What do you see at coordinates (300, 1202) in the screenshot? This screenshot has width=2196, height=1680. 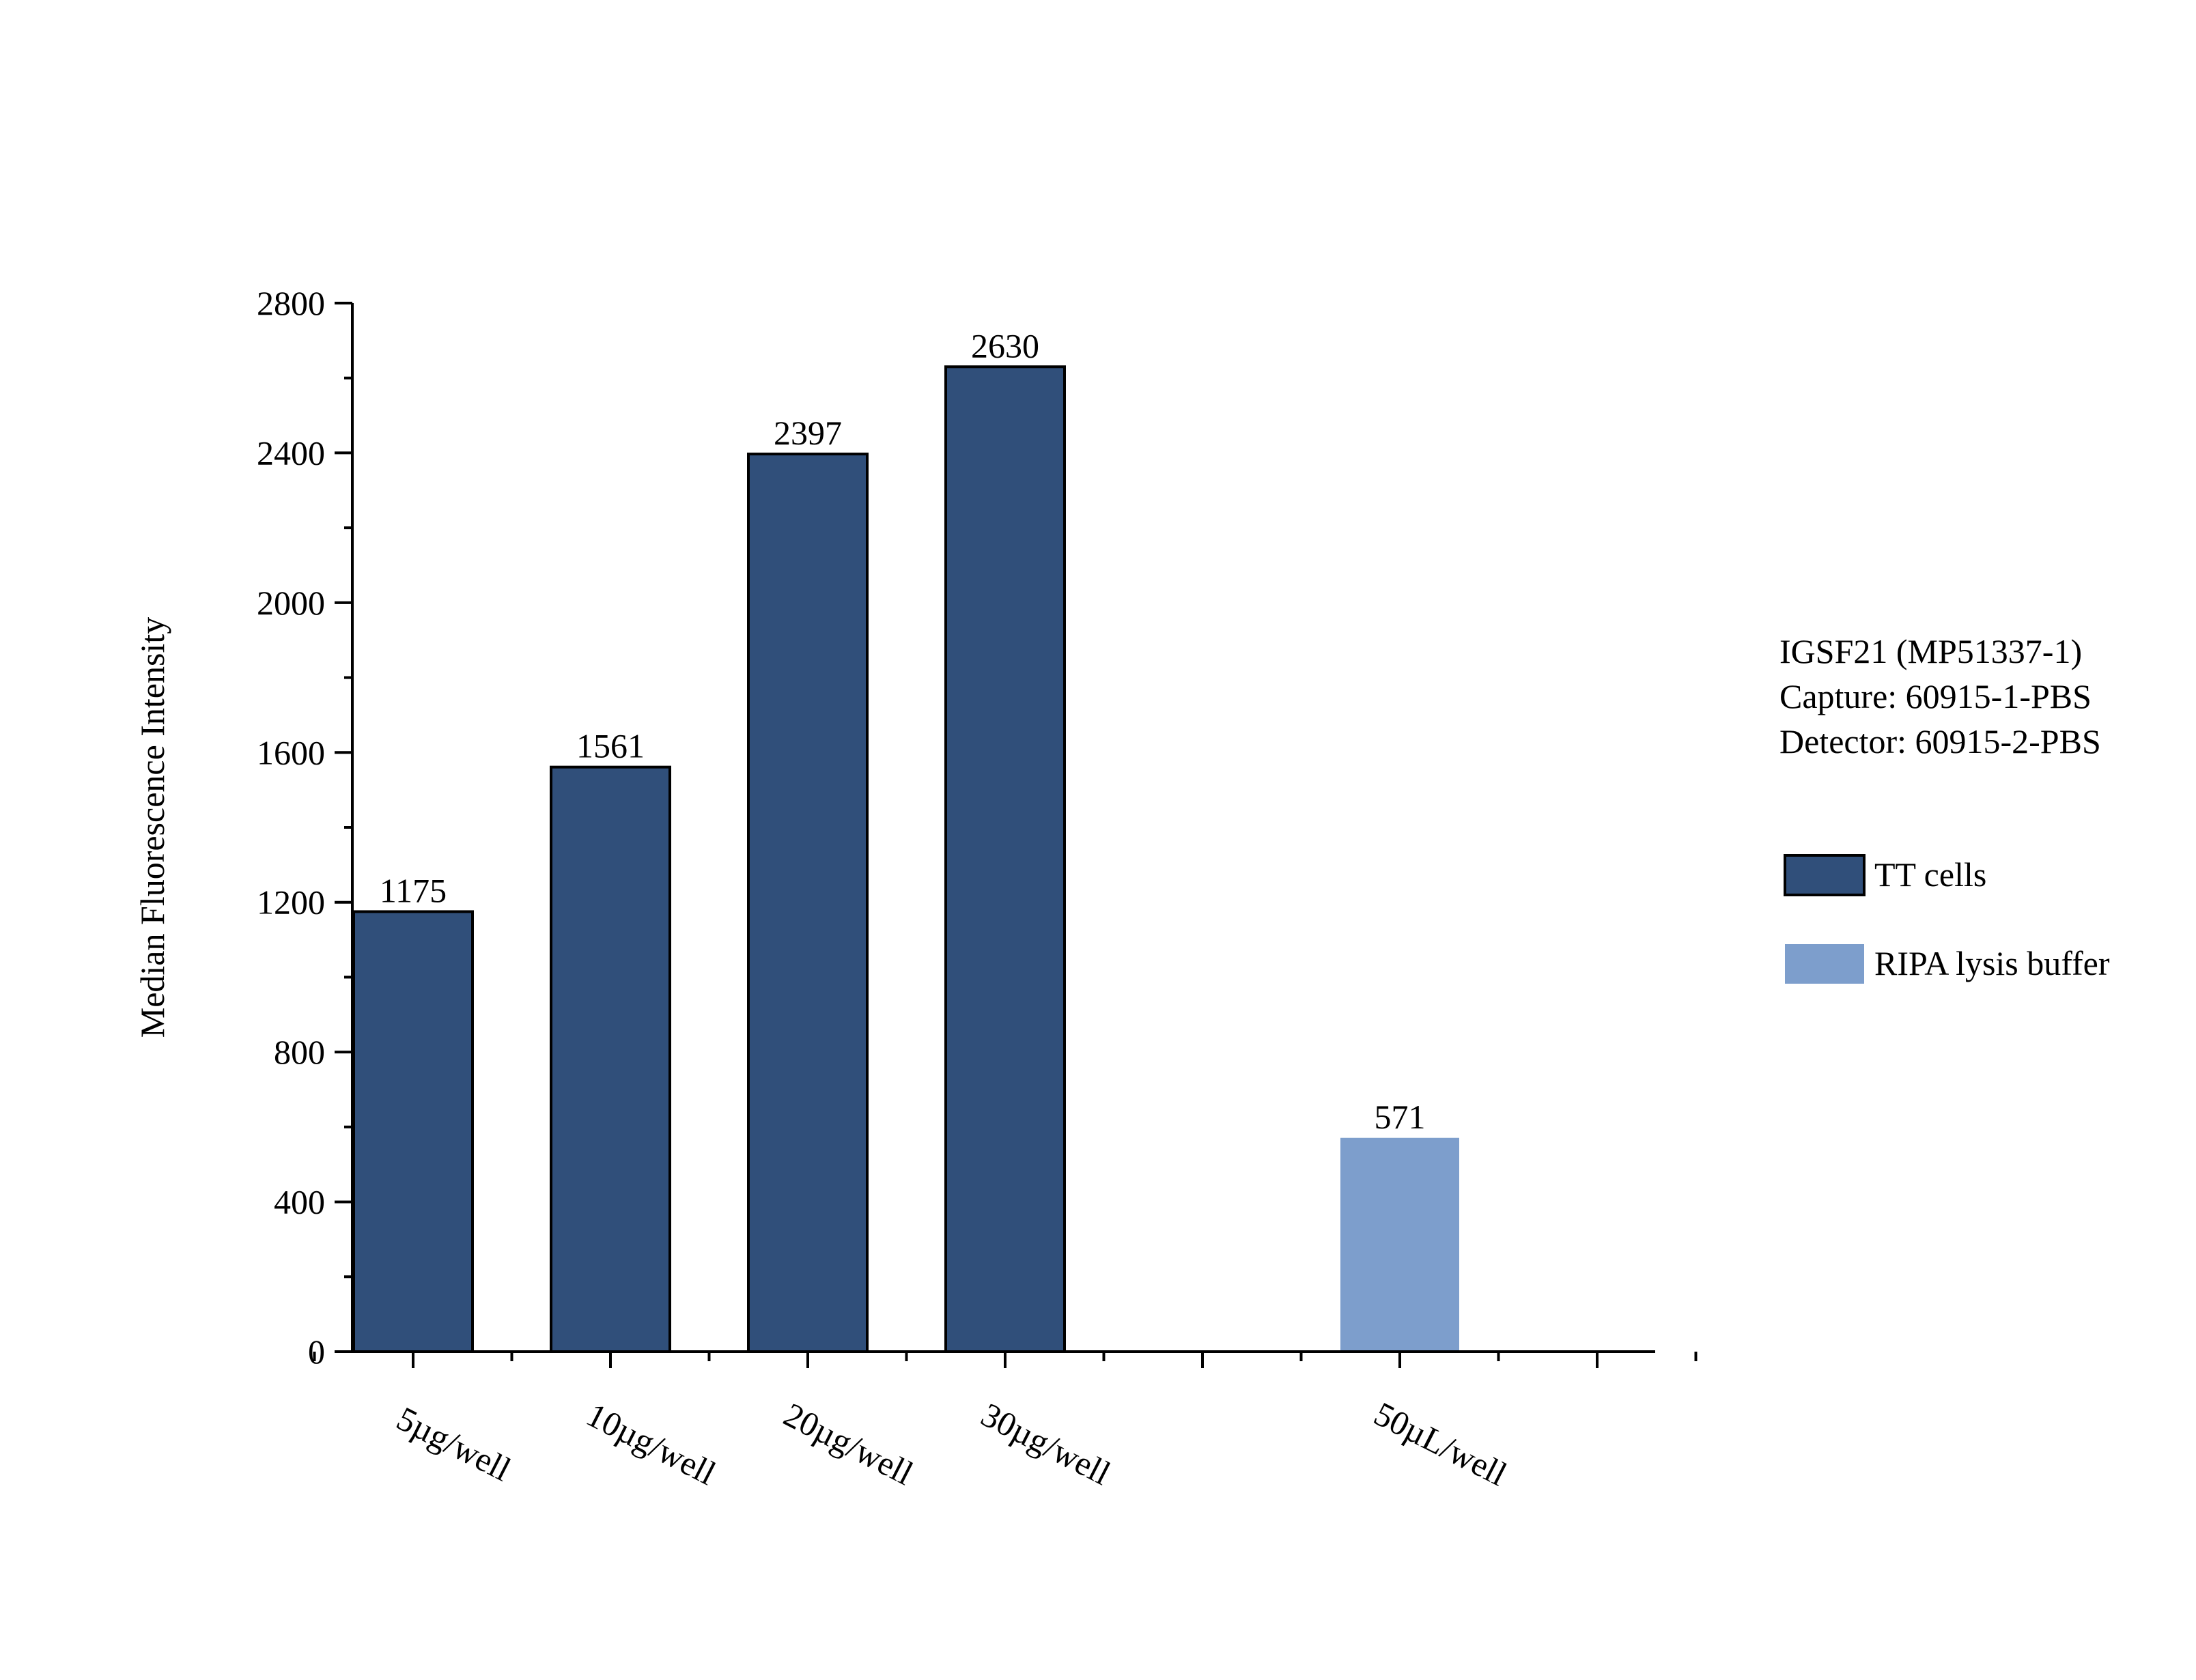 I see `y-tick-label: 400` at bounding box center [300, 1202].